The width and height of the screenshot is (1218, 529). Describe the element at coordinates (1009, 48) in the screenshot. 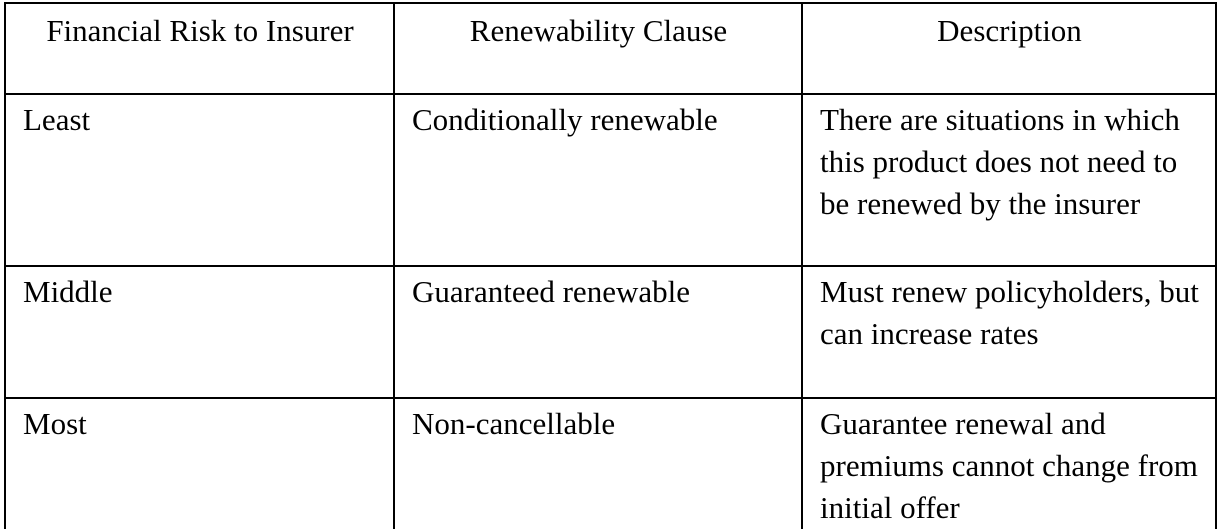

I see `header-description: Description` at that location.